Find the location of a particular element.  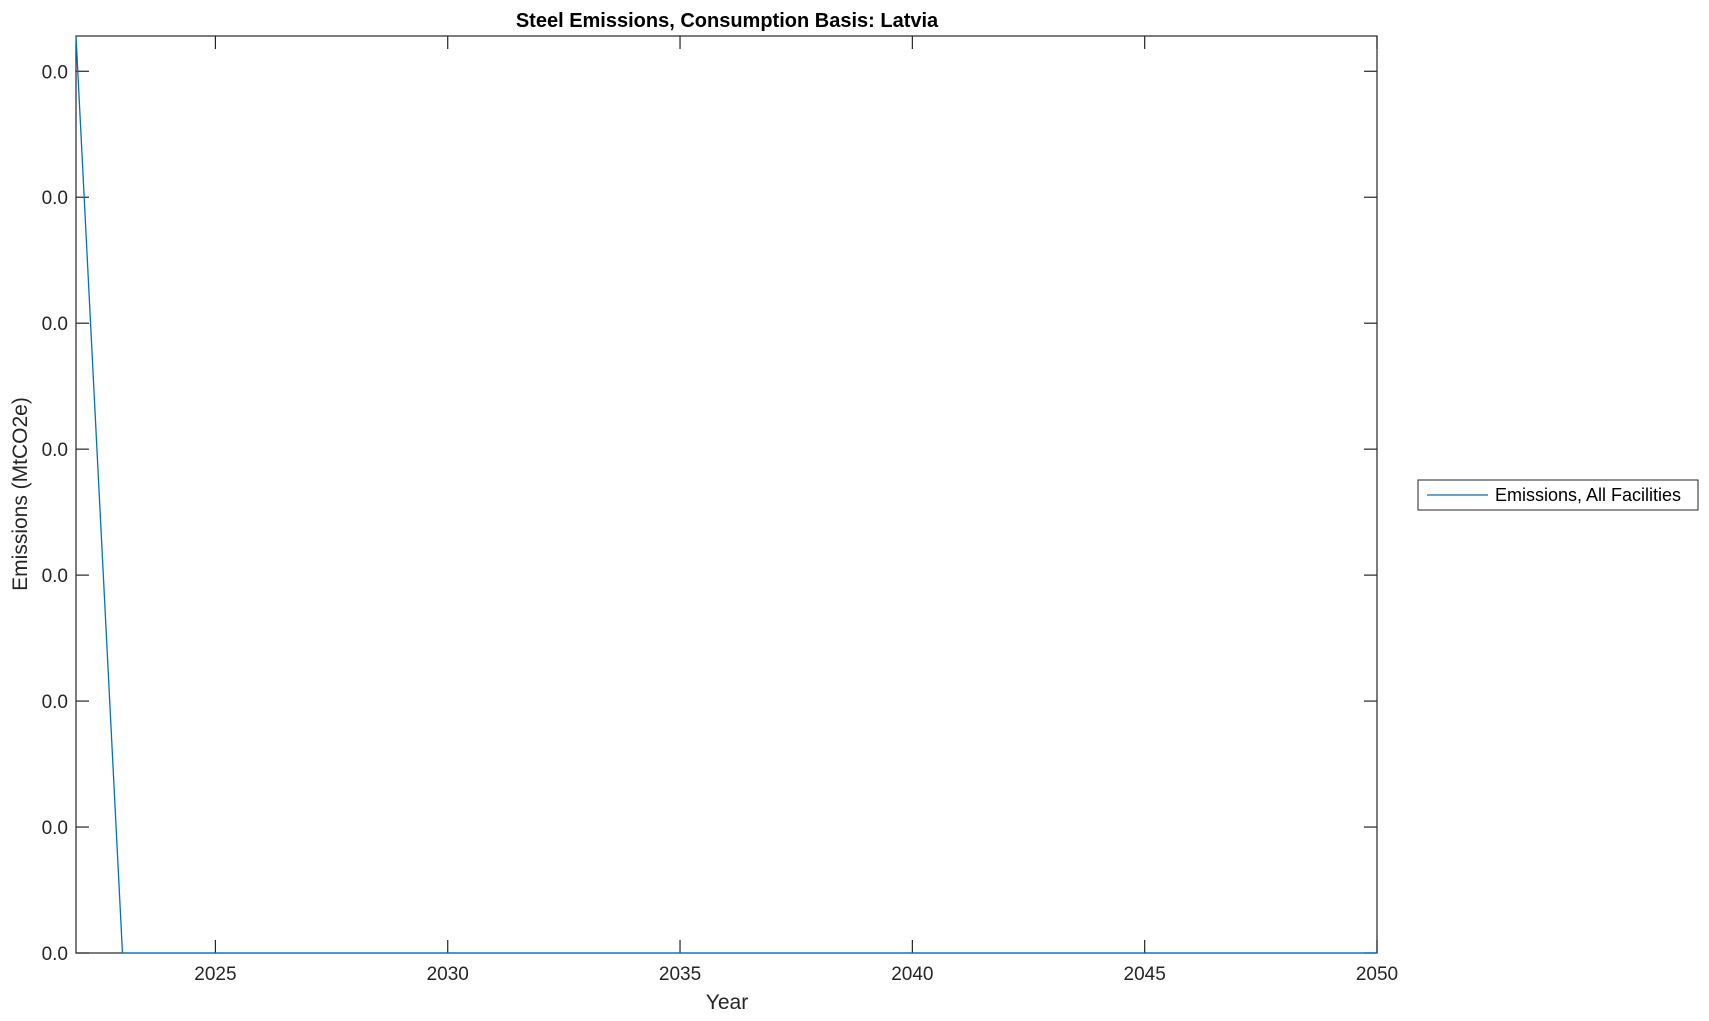

x-tick-label: 2045 is located at coordinates (1145, 974).